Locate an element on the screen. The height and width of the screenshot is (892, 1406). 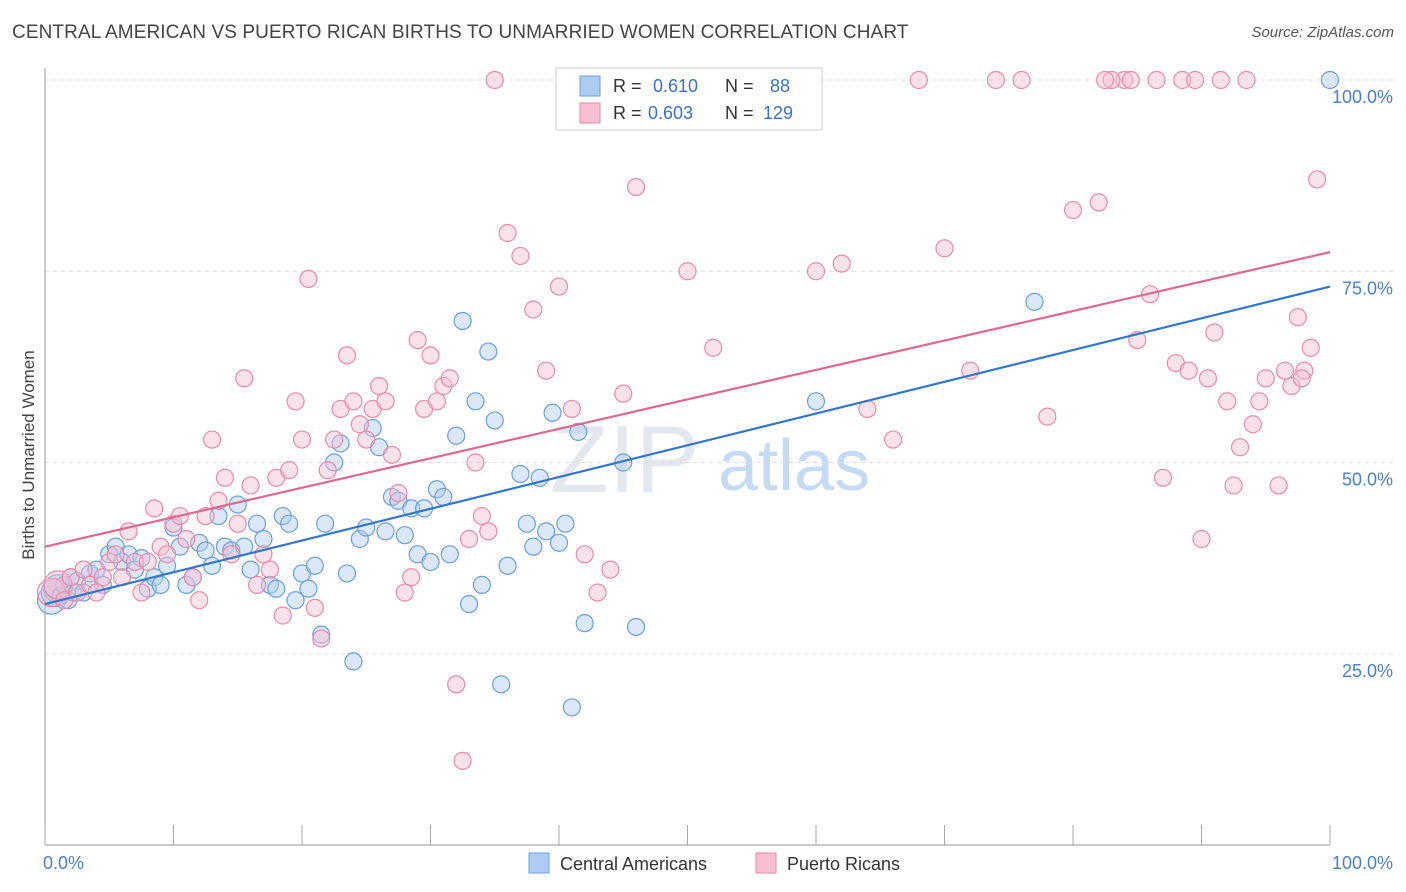
stats-legend-blue-r-value: 0.610 is located at coordinates (675, 86).